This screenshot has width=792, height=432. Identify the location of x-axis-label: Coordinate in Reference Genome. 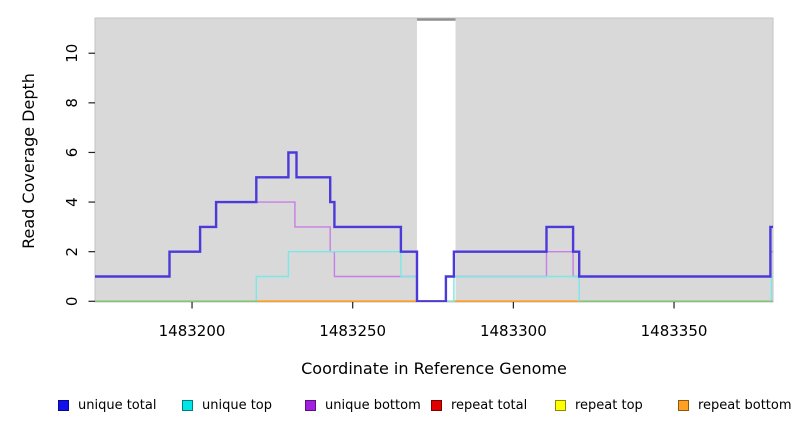
(434, 368).